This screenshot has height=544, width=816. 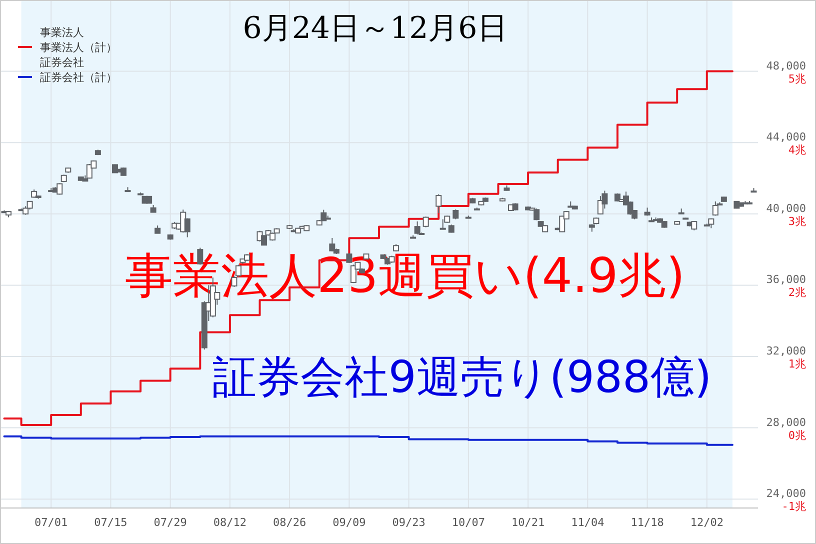 I want to click on x-tick-label: 12/02, so click(x=707, y=522).